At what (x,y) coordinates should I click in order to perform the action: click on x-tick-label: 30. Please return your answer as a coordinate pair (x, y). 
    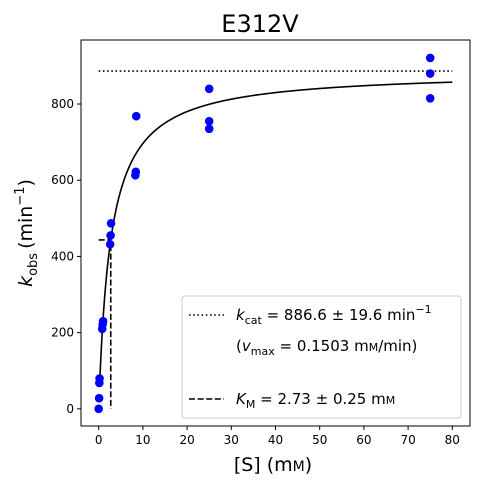
    Looking at the image, I should click on (231, 440).